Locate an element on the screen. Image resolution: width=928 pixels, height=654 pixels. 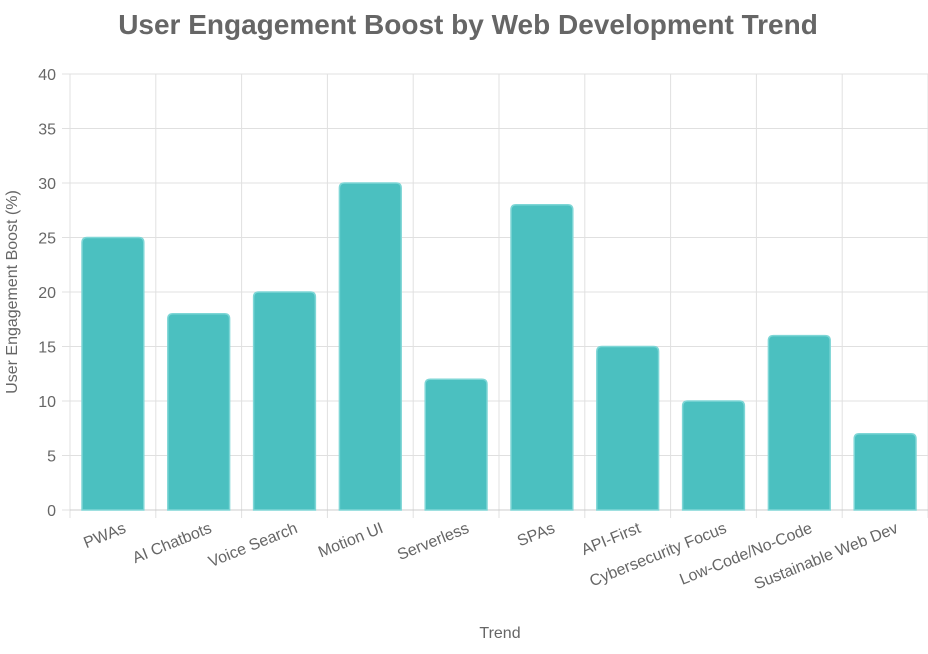
y-tick-label: 15 is located at coordinates (47, 348).